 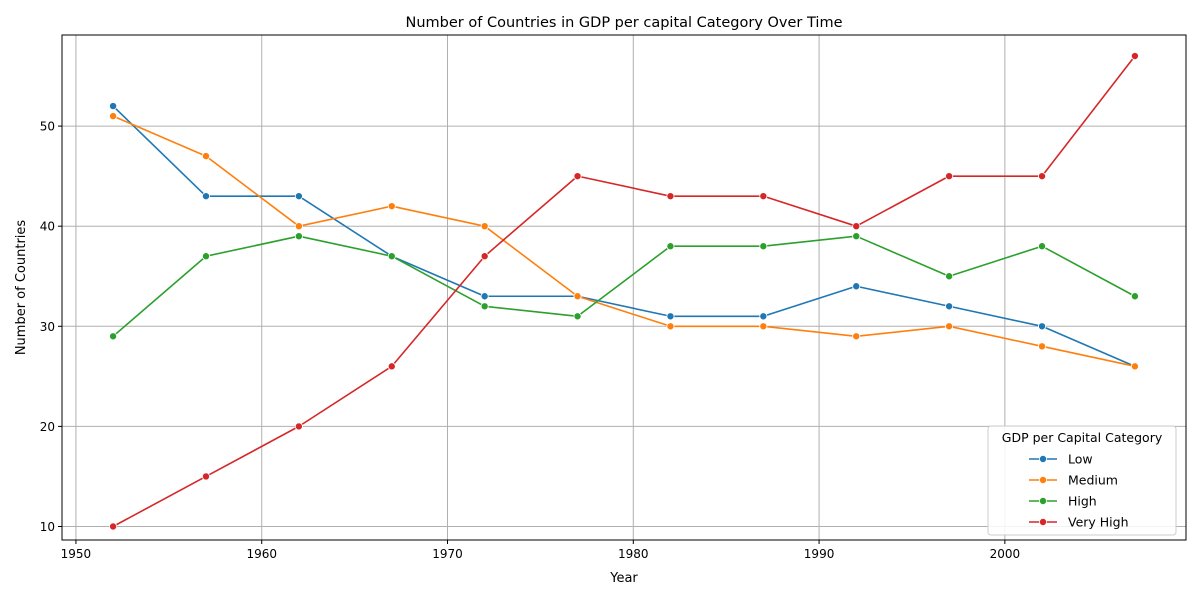 What do you see at coordinates (1082, 501) in the screenshot?
I see `legend-label: High` at bounding box center [1082, 501].